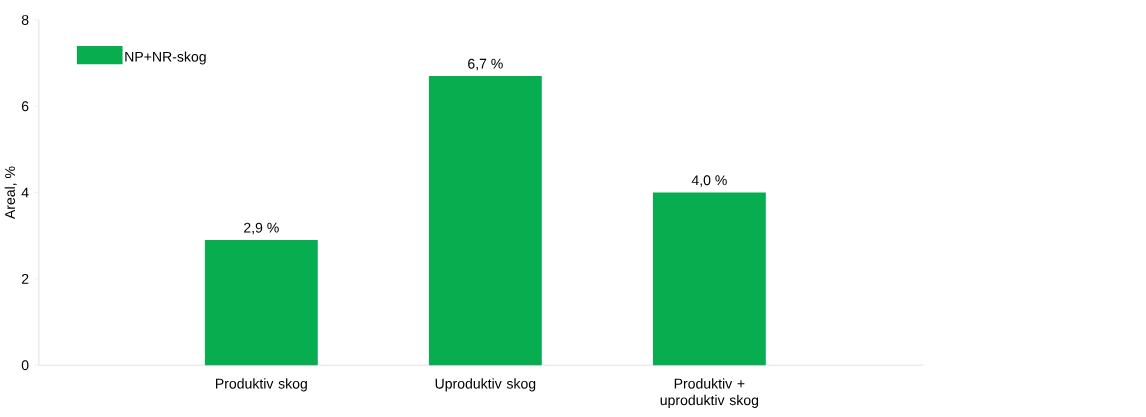 This screenshot has height=417, width=1146. I want to click on x-tick-label: Uproduktiv skog, so click(485, 385).